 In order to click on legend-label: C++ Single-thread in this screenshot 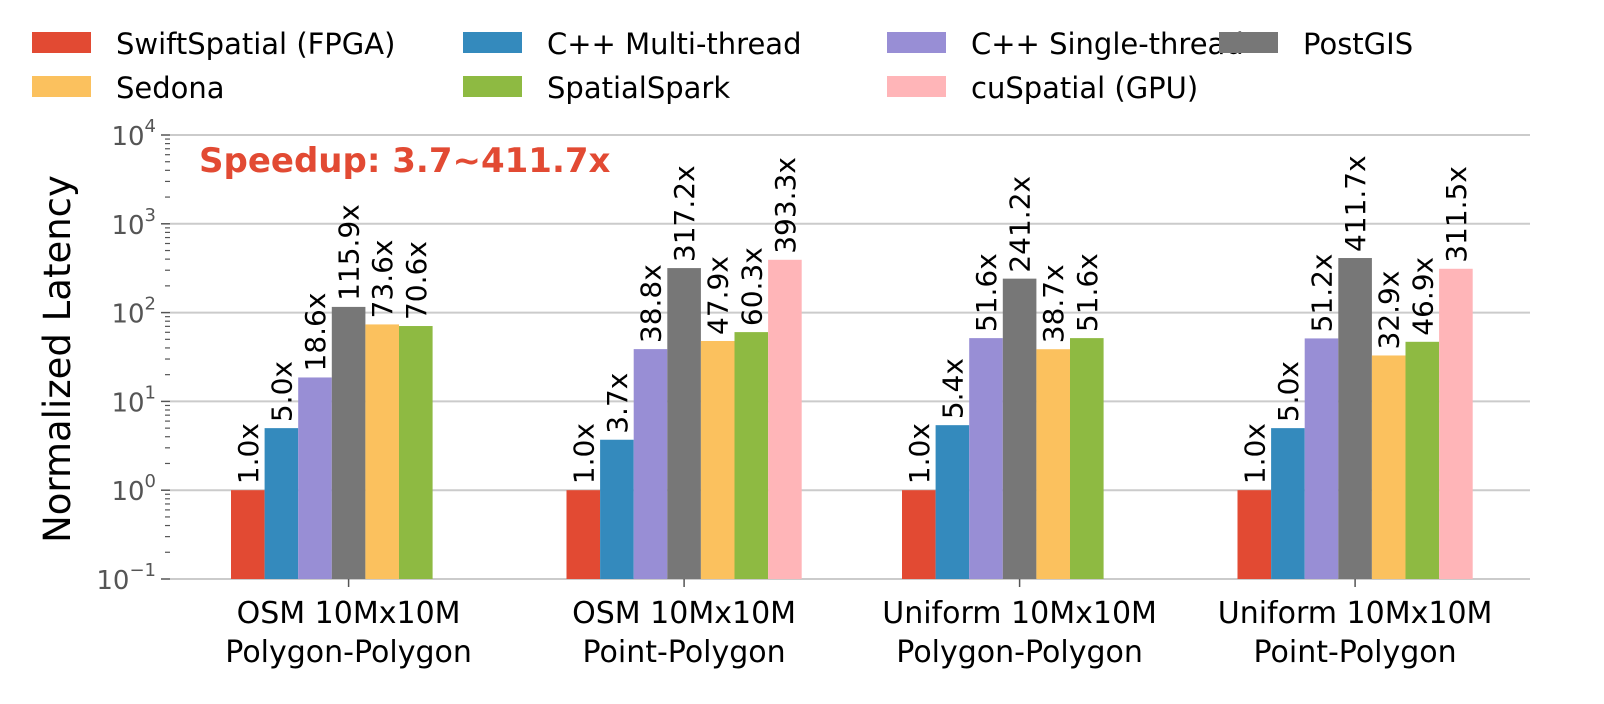, I will do `click(1107, 44)`.